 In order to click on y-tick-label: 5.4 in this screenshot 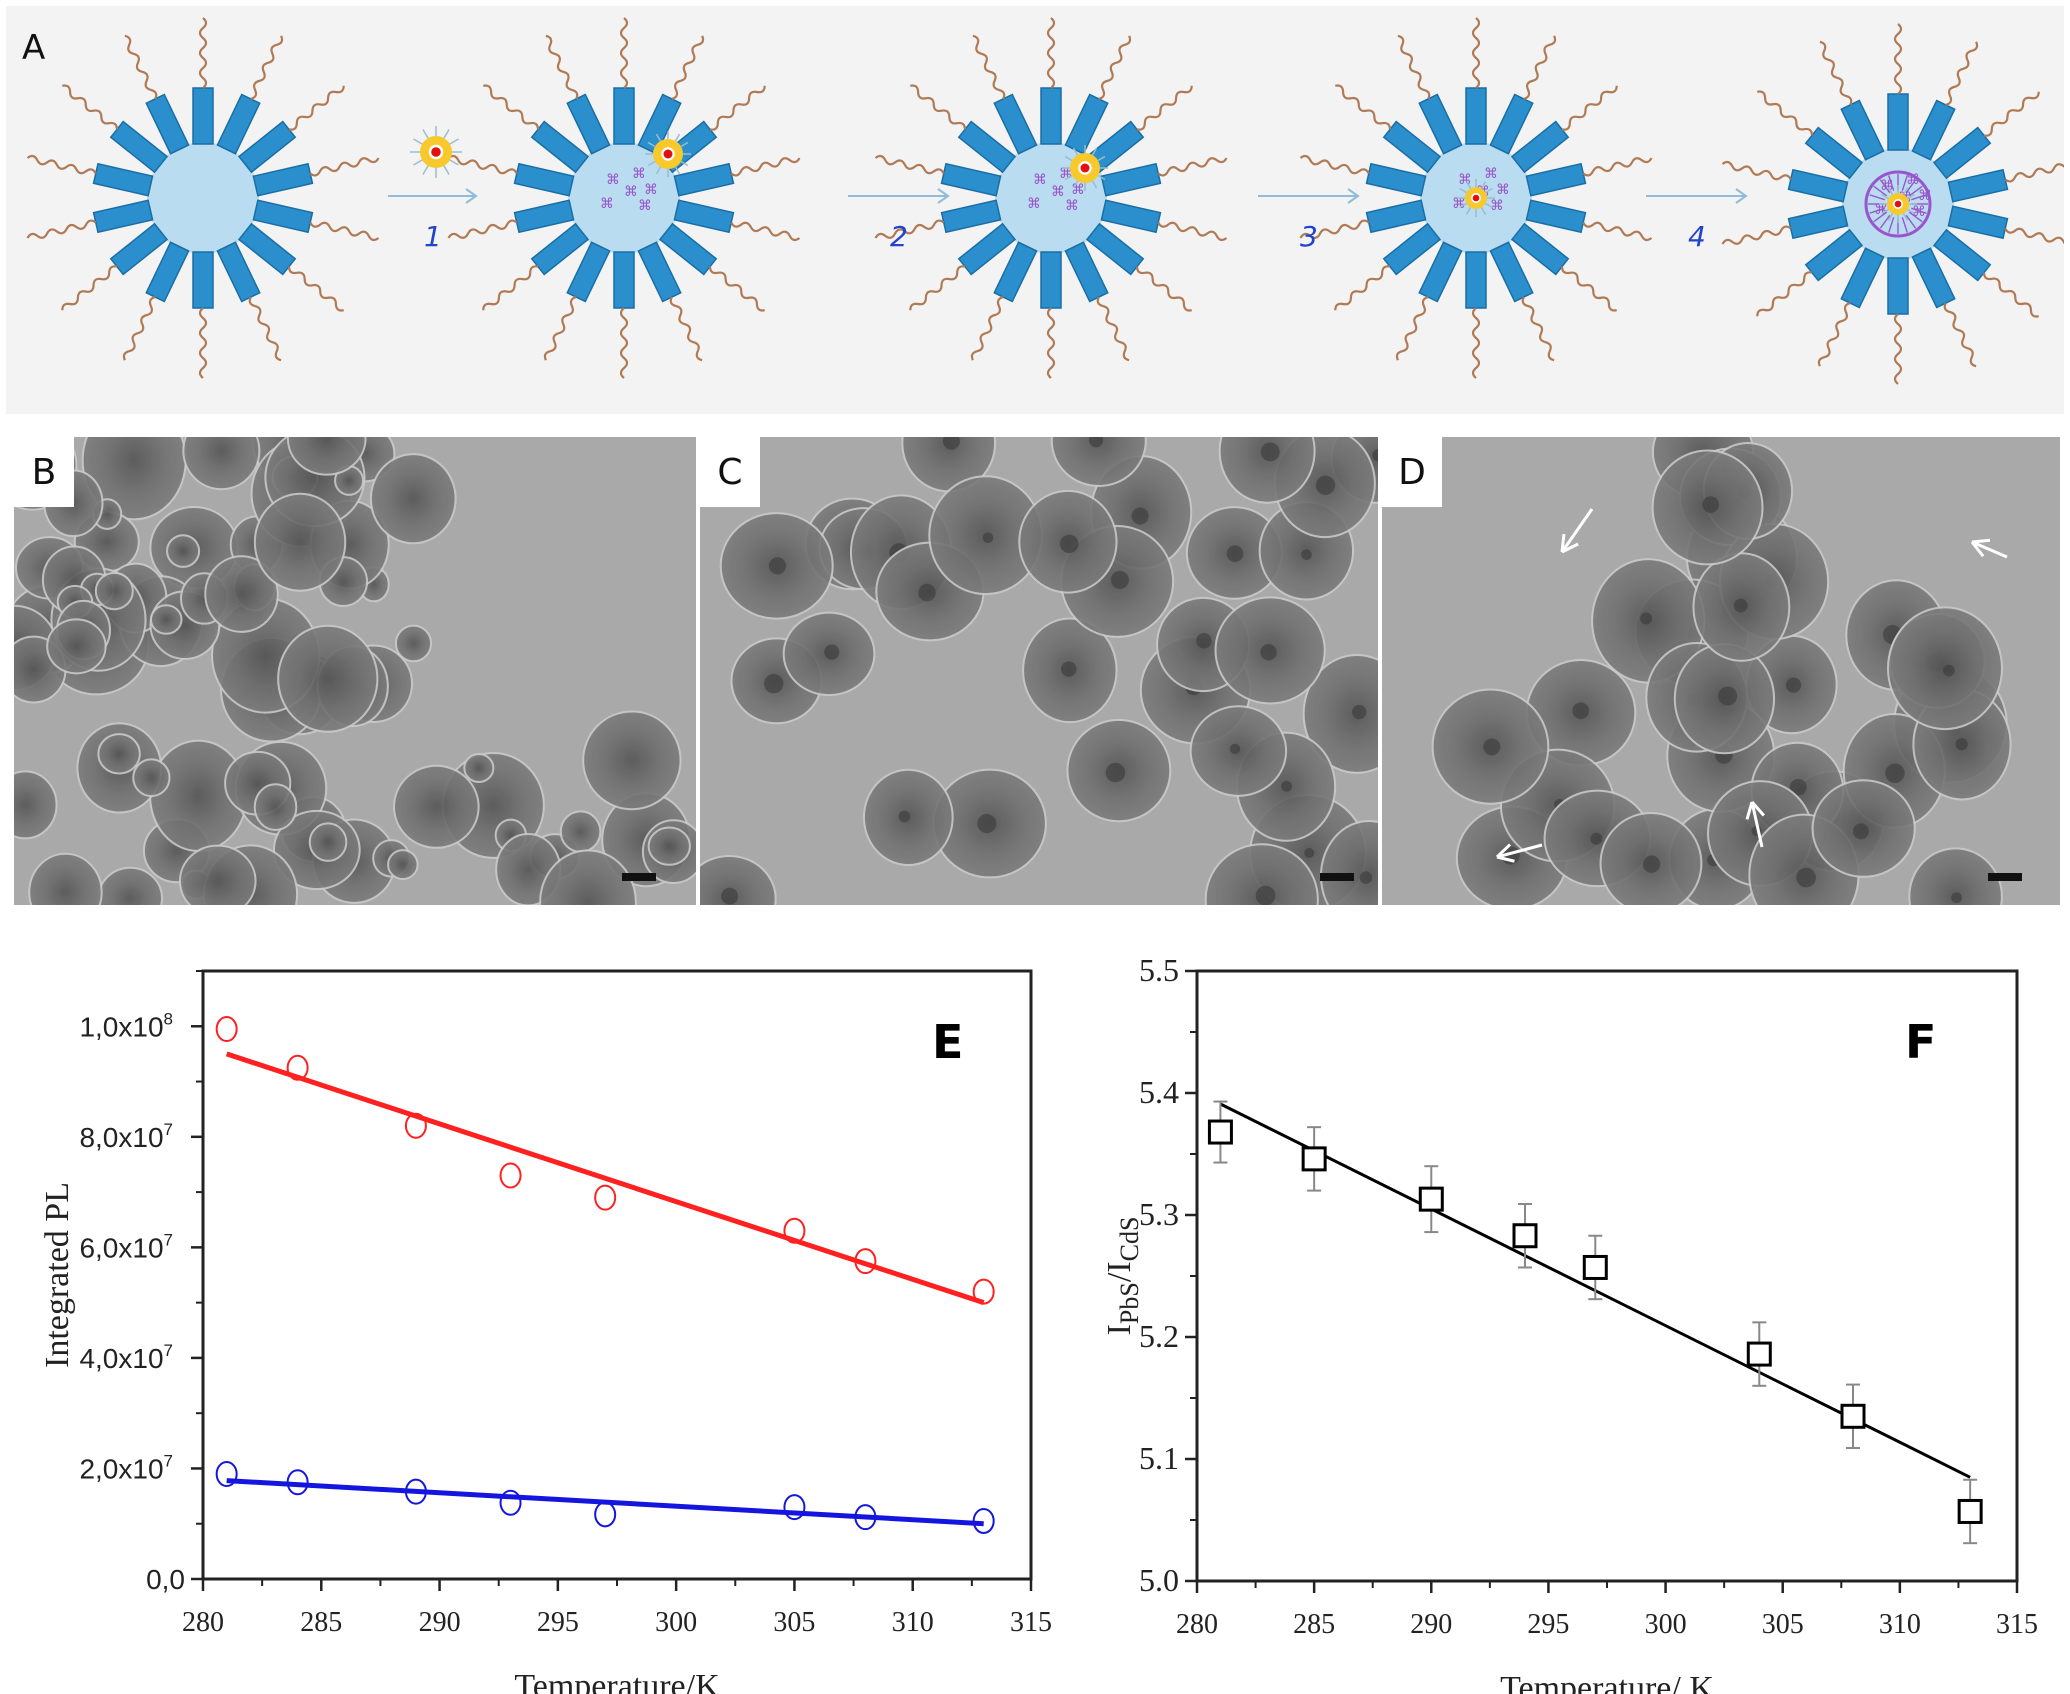, I will do `click(1159, 1092)`.